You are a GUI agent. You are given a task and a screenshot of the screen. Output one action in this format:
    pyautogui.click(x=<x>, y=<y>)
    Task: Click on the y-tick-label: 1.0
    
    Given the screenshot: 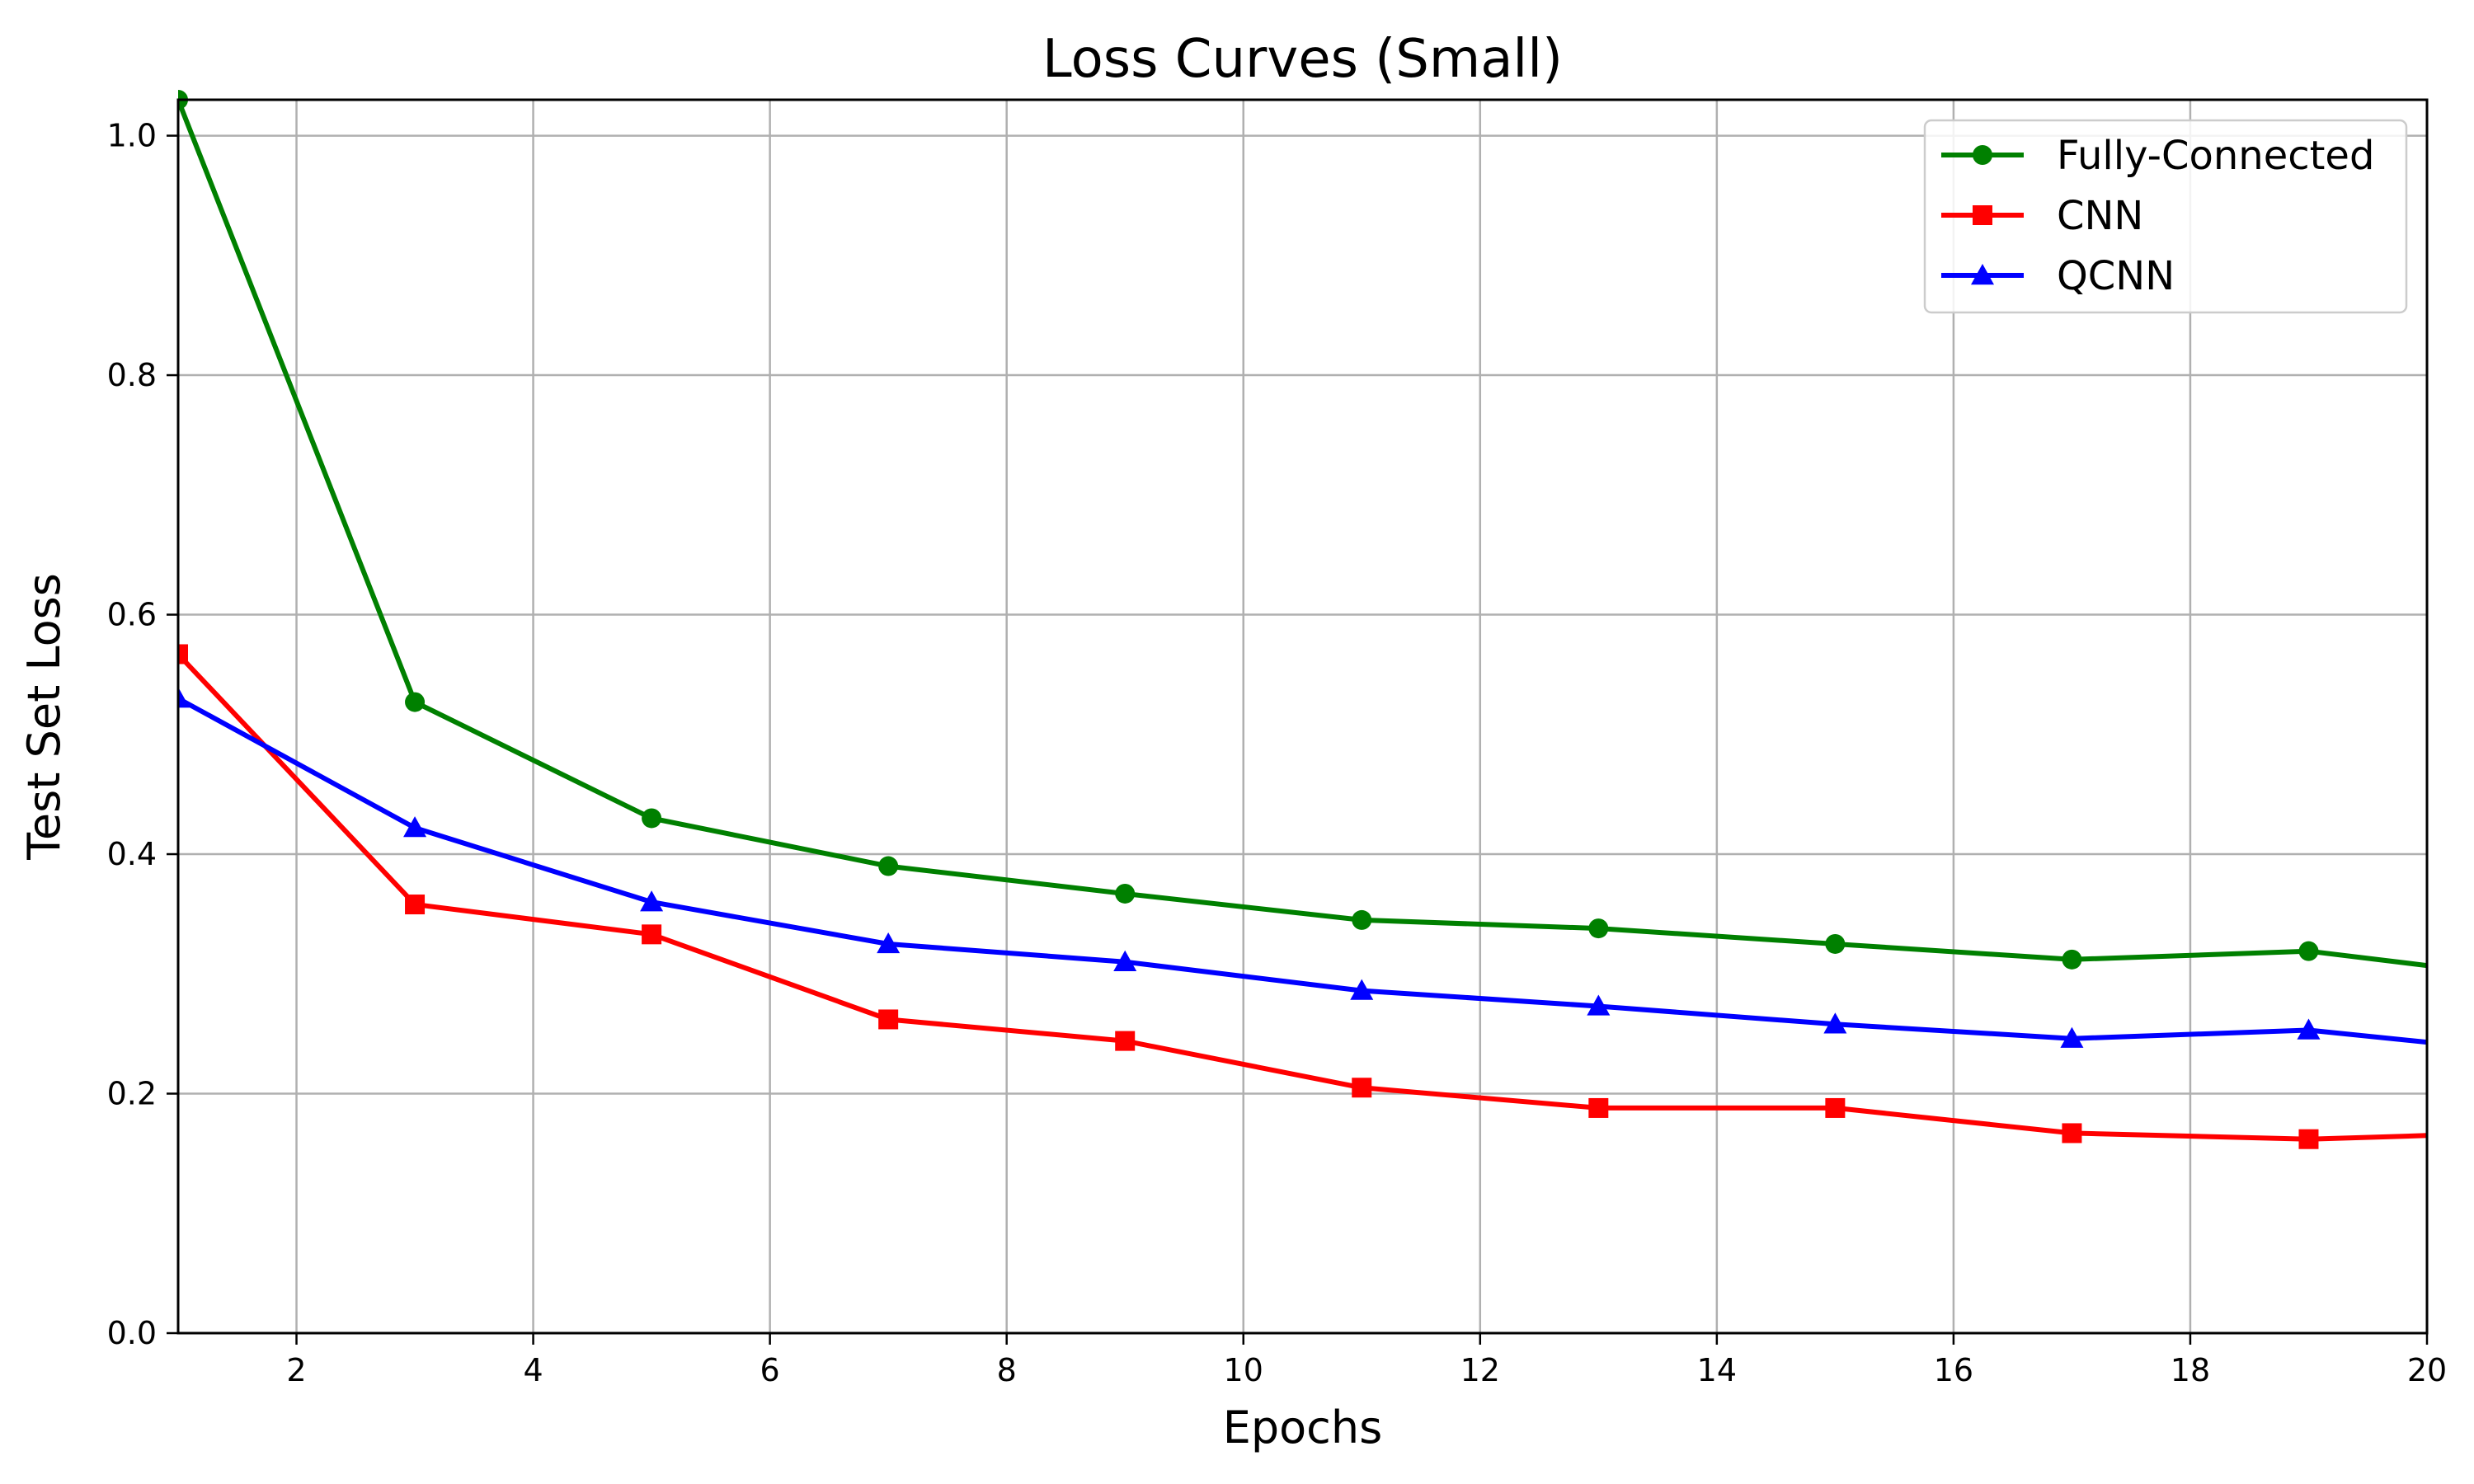 What is the action you would take?
    pyautogui.click(x=132, y=136)
    